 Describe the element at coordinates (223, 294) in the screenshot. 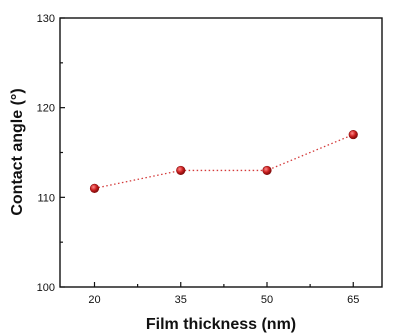

I see `x-axis-ticks: 20 35 50 65` at that location.